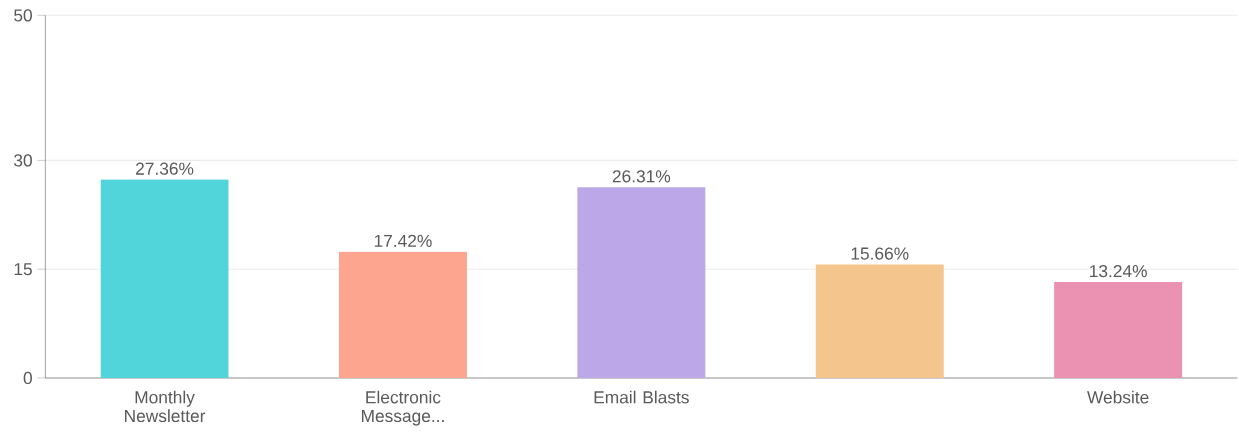 The height and width of the screenshot is (434, 1239). What do you see at coordinates (23, 15) in the screenshot?
I see `y-tick-label: 50` at bounding box center [23, 15].